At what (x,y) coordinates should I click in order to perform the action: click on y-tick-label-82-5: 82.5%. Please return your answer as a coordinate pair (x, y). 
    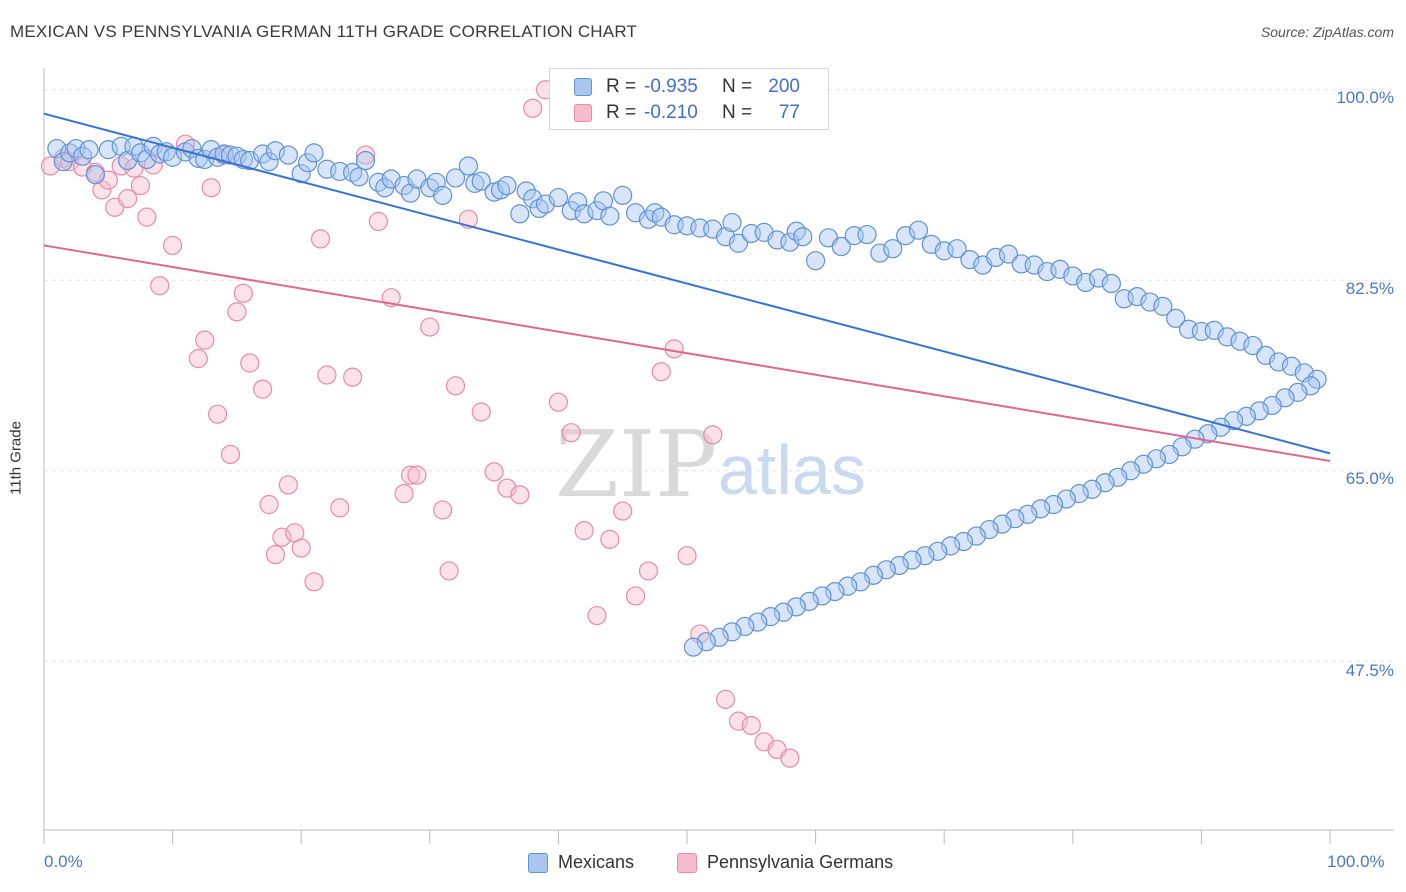
    Looking at the image, I should click on (1369, 288).